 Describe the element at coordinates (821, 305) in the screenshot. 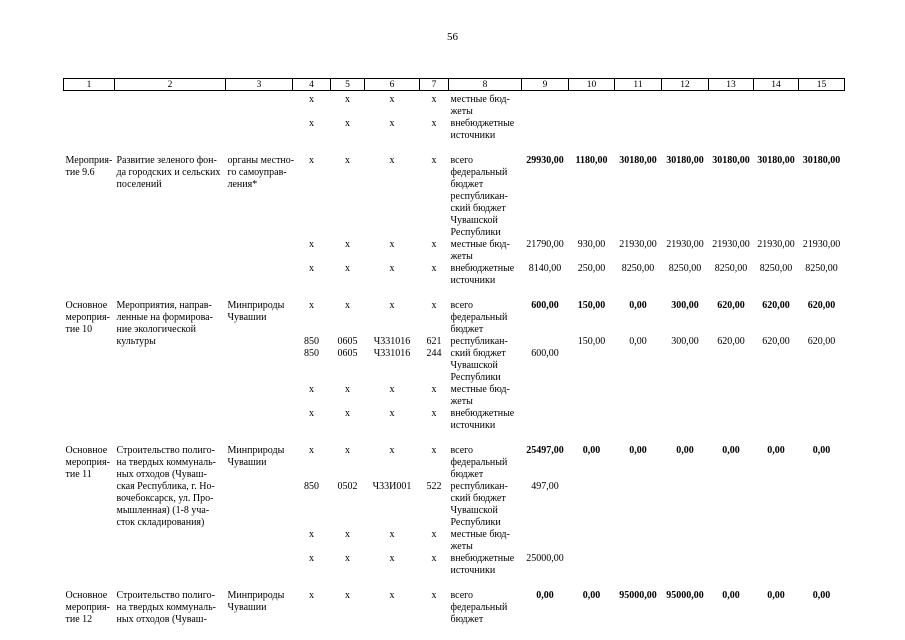

I see `cell-line: 620,00` at that location.